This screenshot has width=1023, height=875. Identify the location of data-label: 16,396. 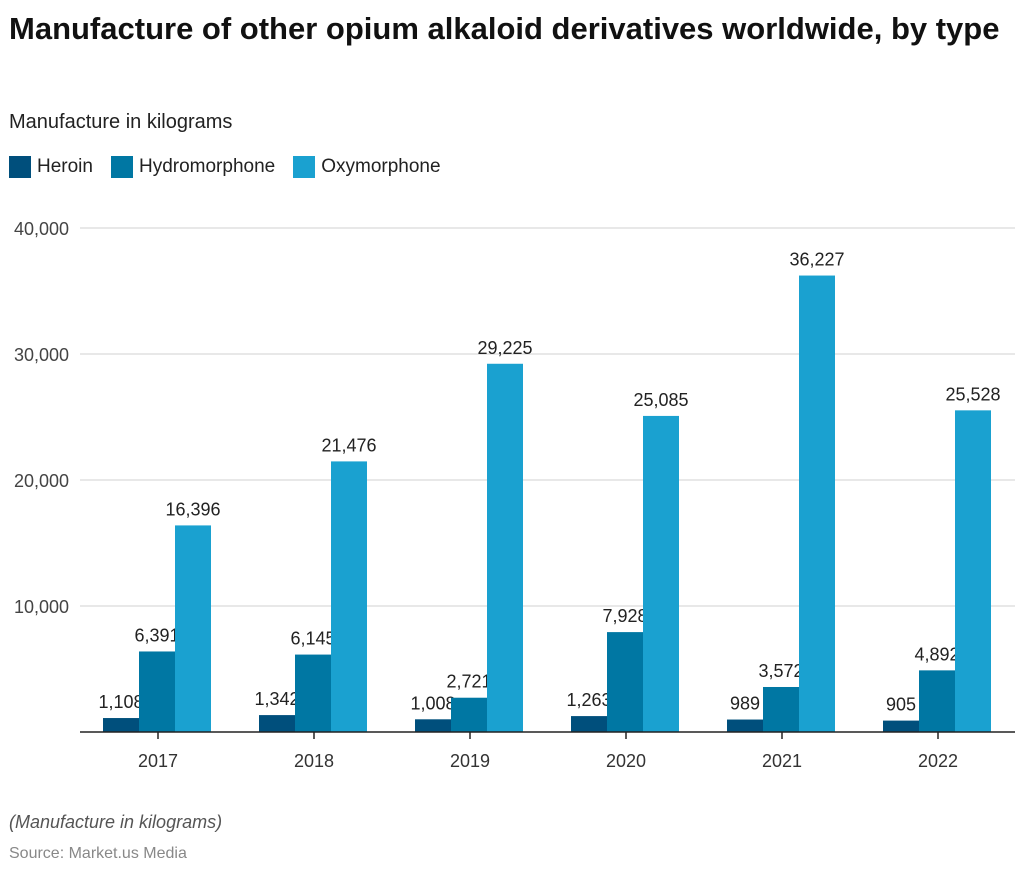
(192, 509).